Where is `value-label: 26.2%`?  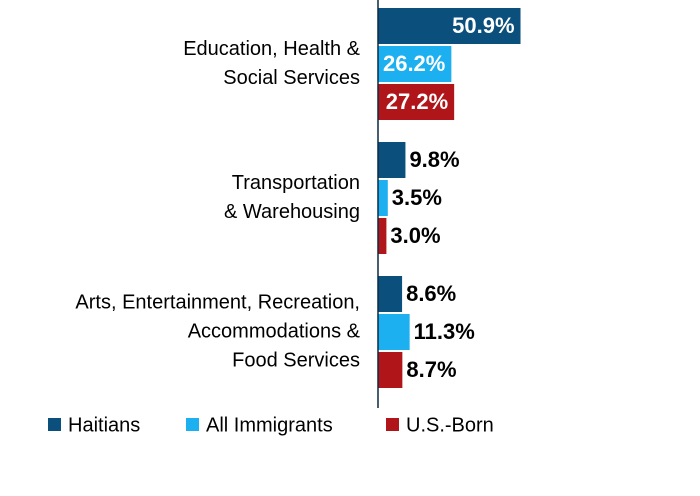
value-label: 26.2% is located at coordinates (414, 63).